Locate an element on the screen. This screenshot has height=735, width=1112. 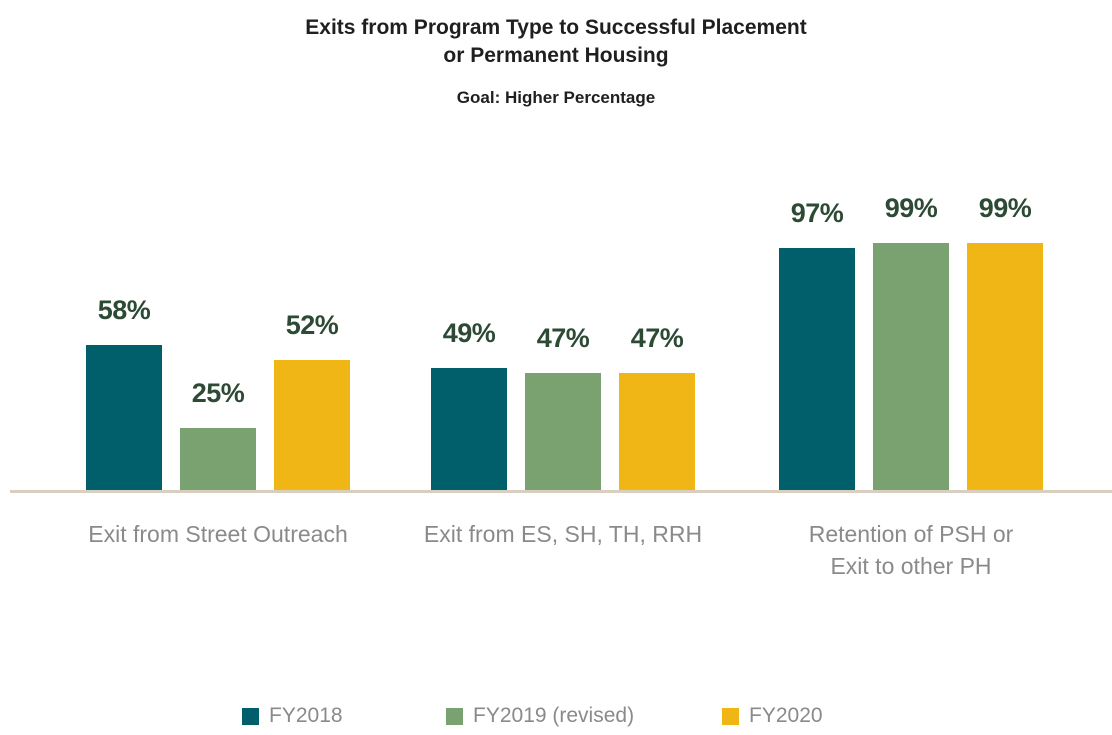
chart-subtitle: Goal: Higher Percentage is located at coordinates (556, 97).